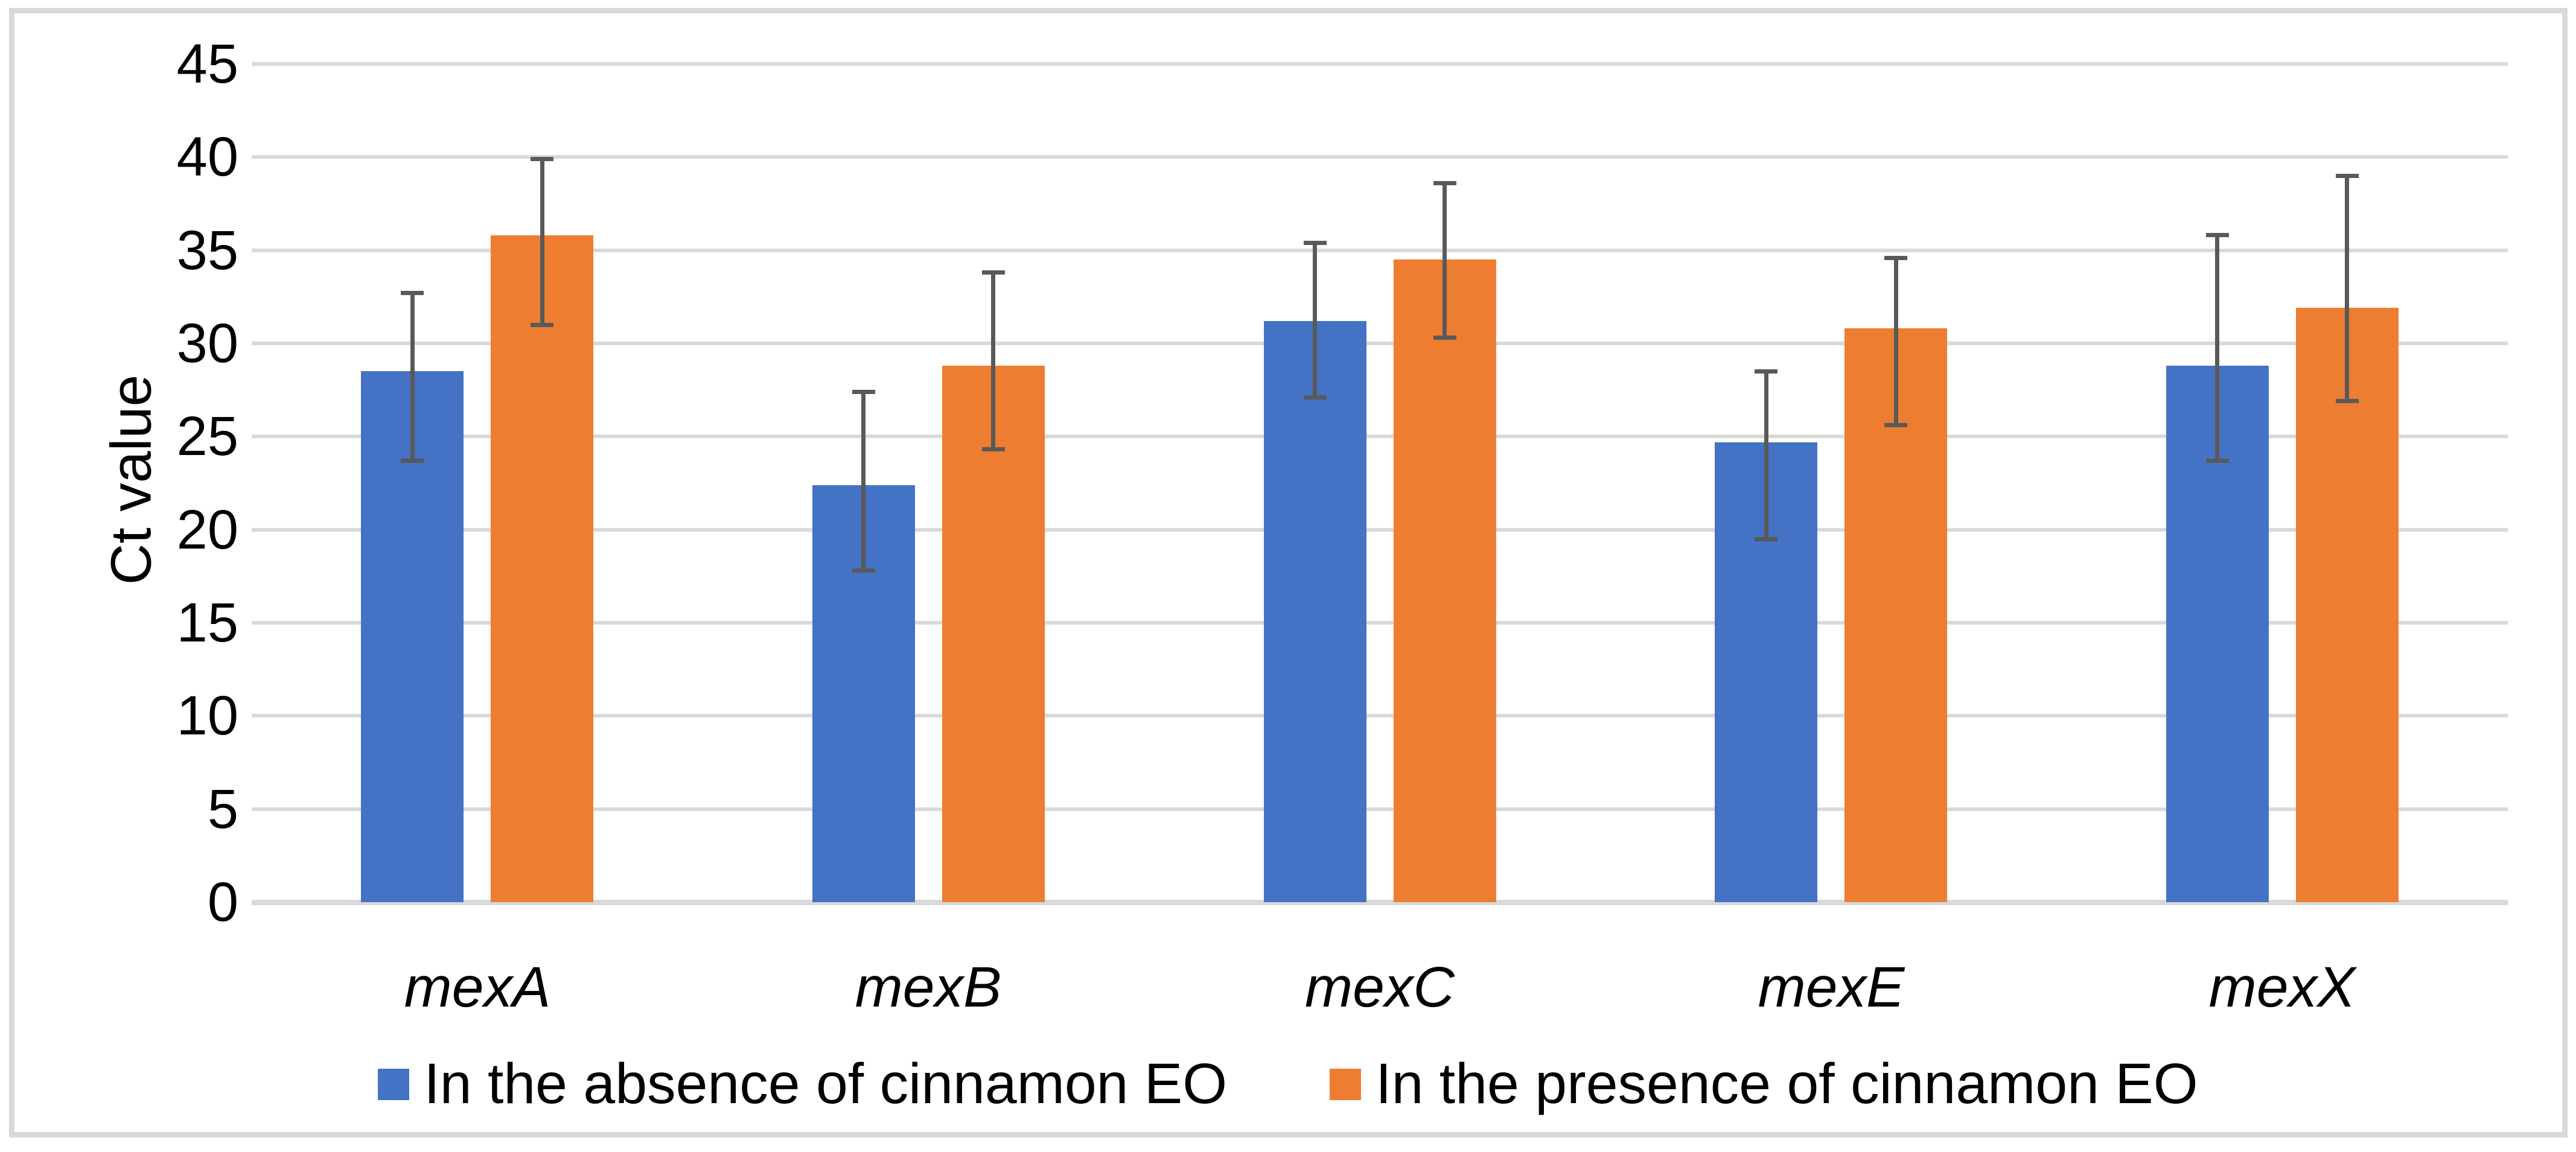 This screenshot has height=1152, width=2576. Describe the element at coordinates (207, 436) in the screenshot. I see `y-tick-label: 25` at that location.